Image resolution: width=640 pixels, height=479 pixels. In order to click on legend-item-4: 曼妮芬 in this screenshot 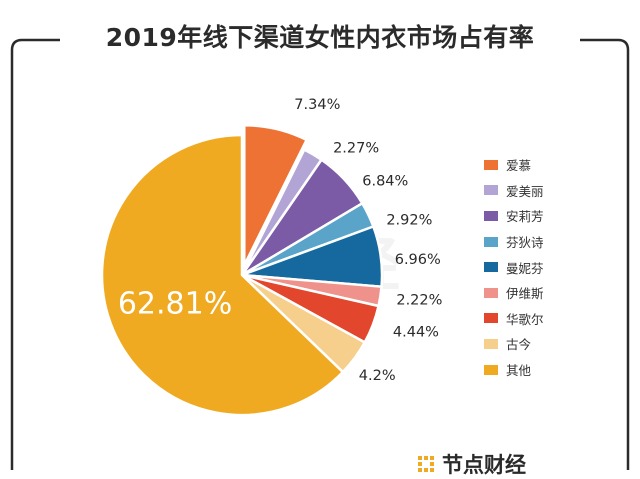, I will do `click(514, 267)`.